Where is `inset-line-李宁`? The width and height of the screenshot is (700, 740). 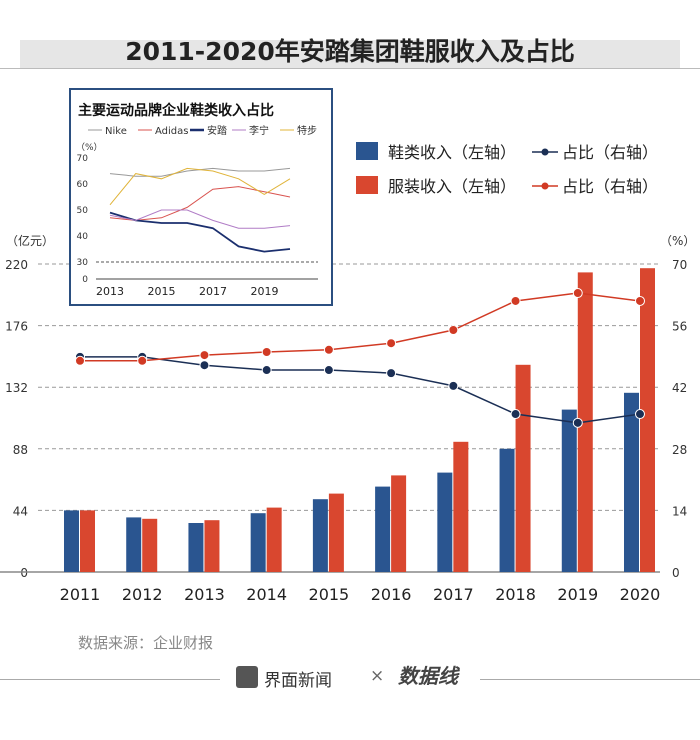
inset-line-李宁 is located at coordinates (200, 219).